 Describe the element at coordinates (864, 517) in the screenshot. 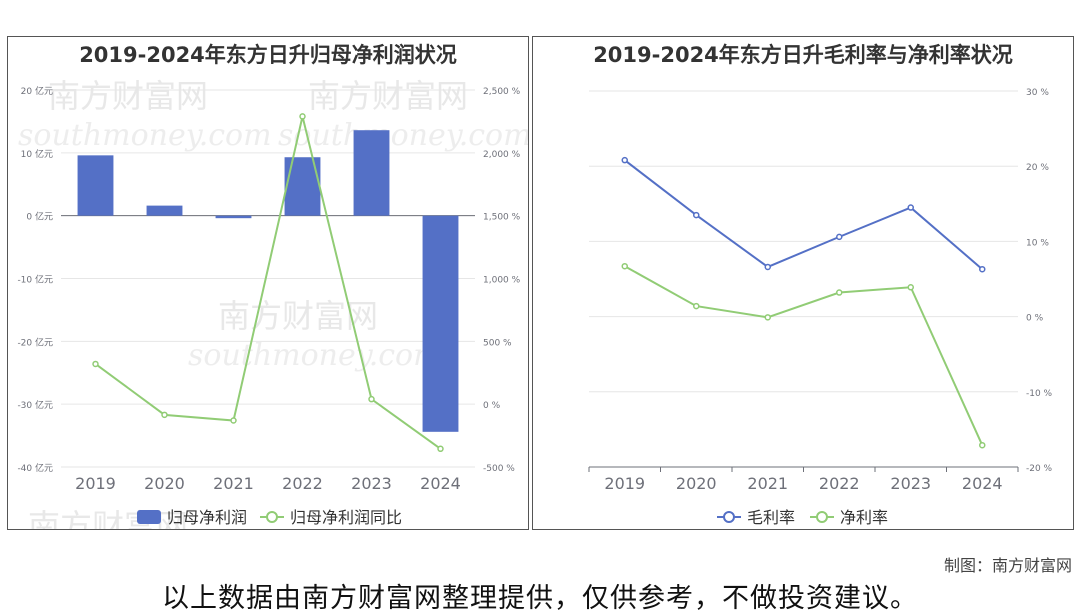

I see `legend-label: 净利率` at that location.